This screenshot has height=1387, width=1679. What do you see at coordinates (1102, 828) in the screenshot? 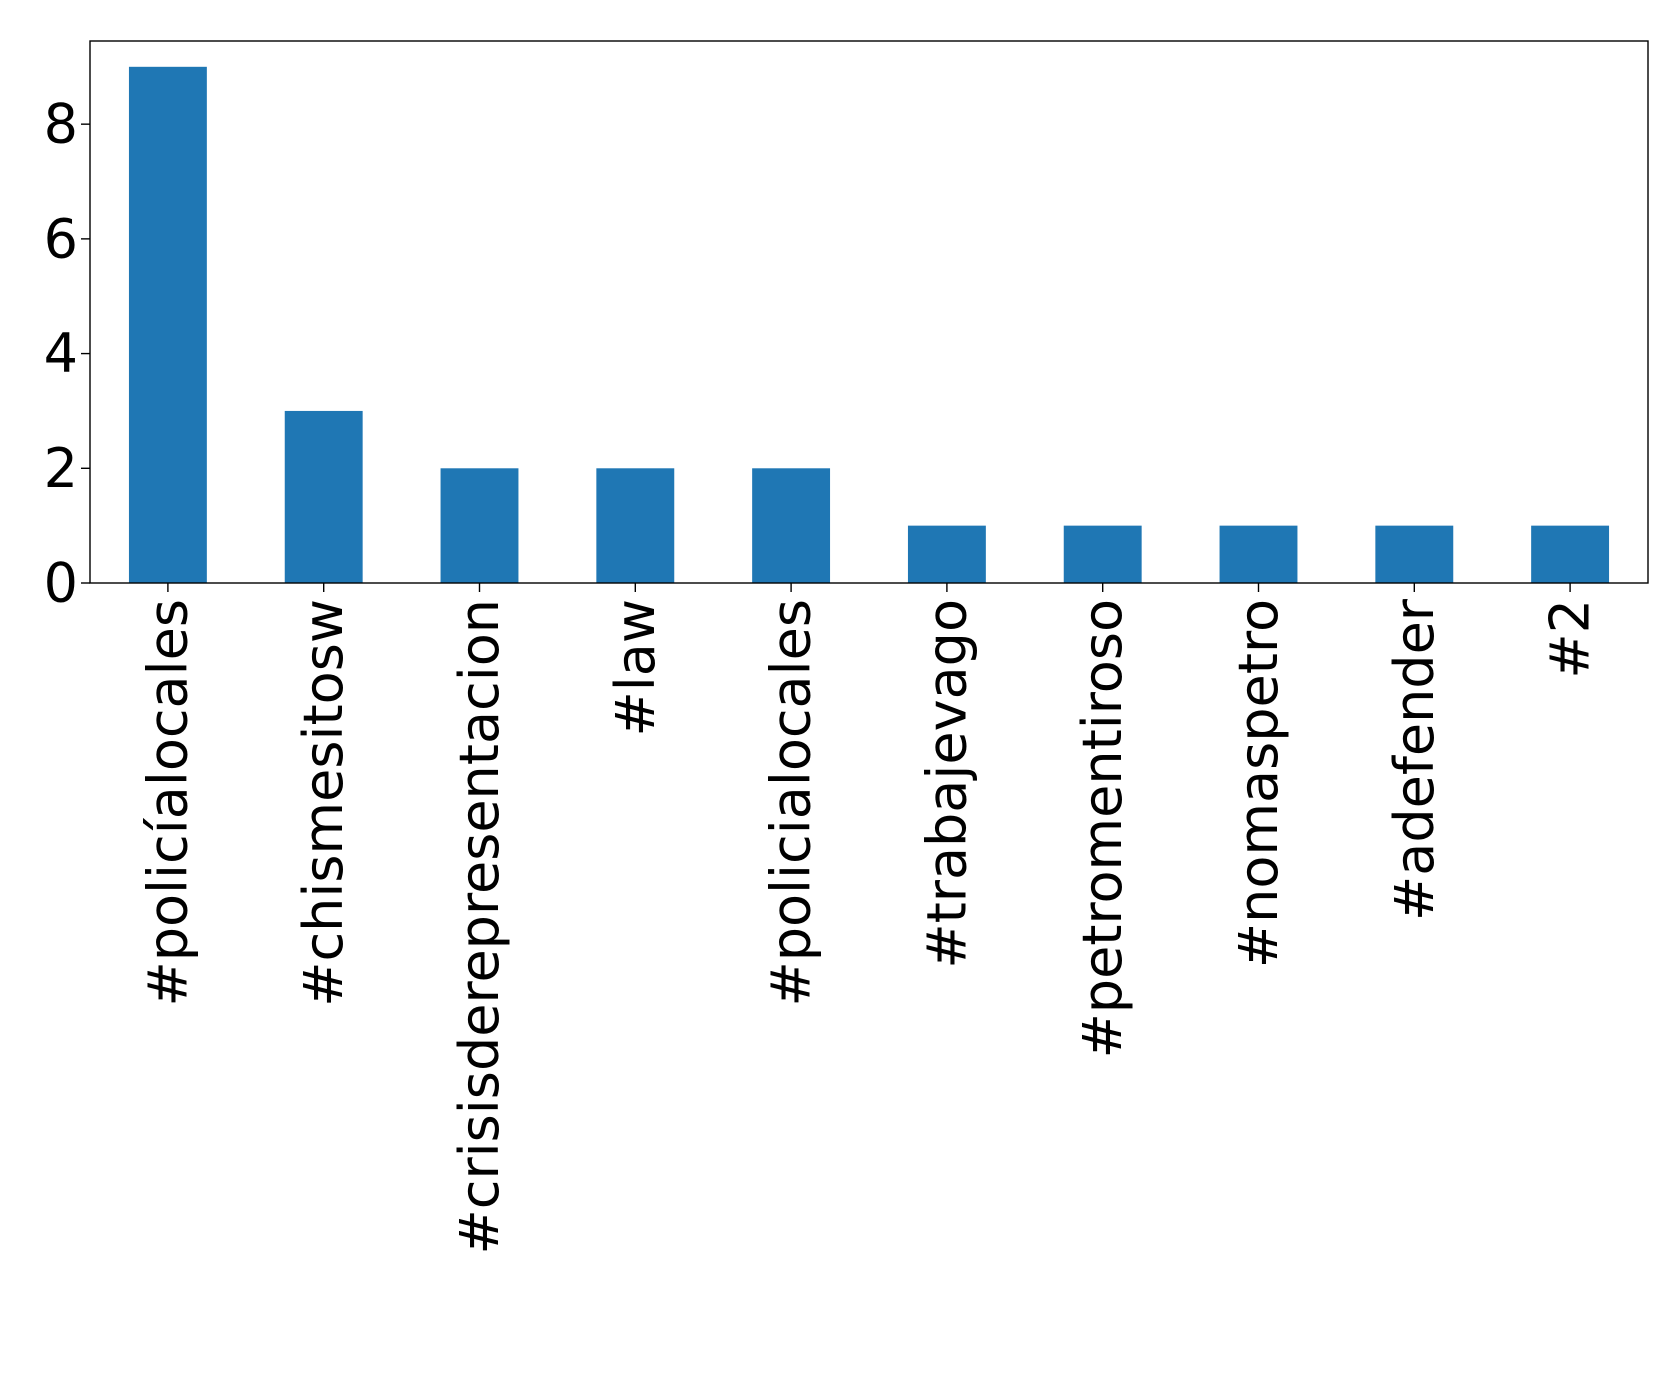
I see `x-tick-label-6: #petromentiroso` at bounding box center [1102, 828].